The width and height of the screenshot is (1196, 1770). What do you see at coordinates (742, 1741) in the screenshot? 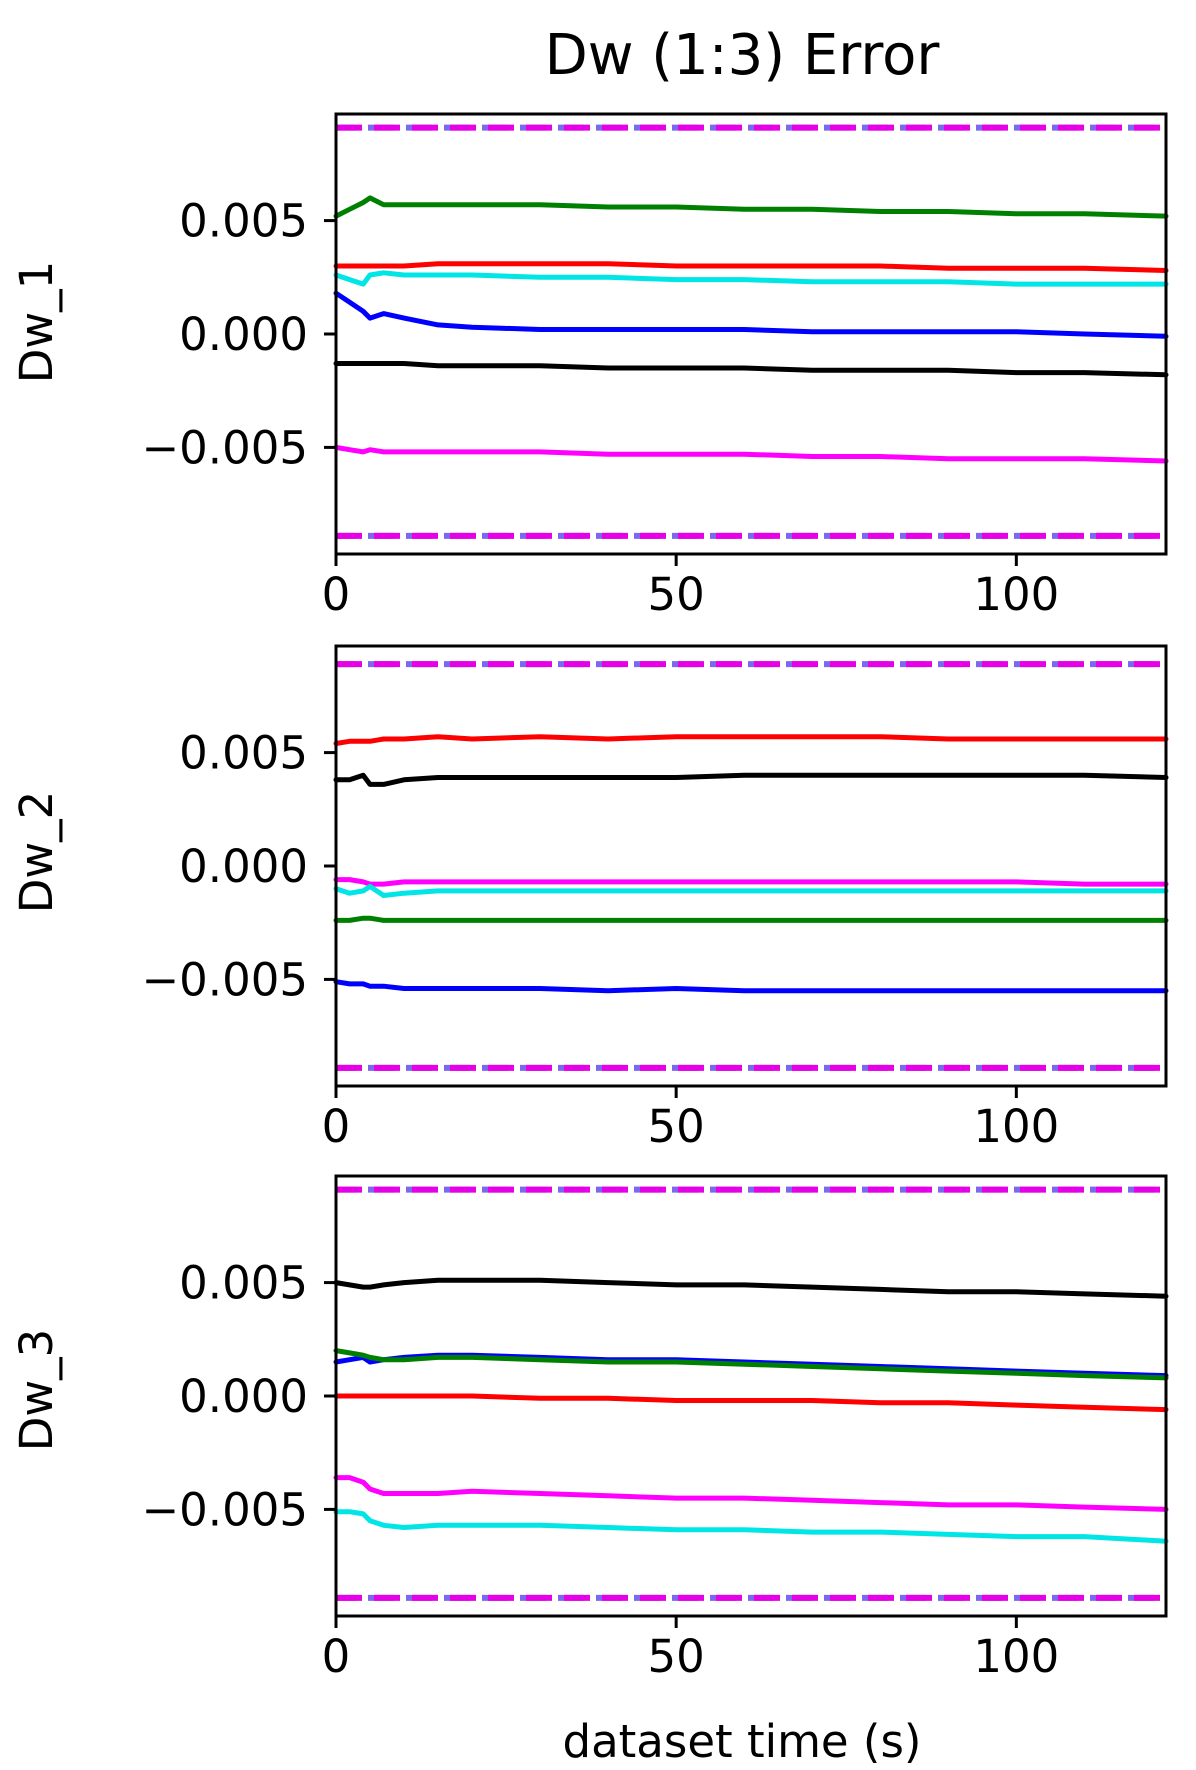
I see `xlabel: dataset time (s)` at bounding box center [742, 1741].